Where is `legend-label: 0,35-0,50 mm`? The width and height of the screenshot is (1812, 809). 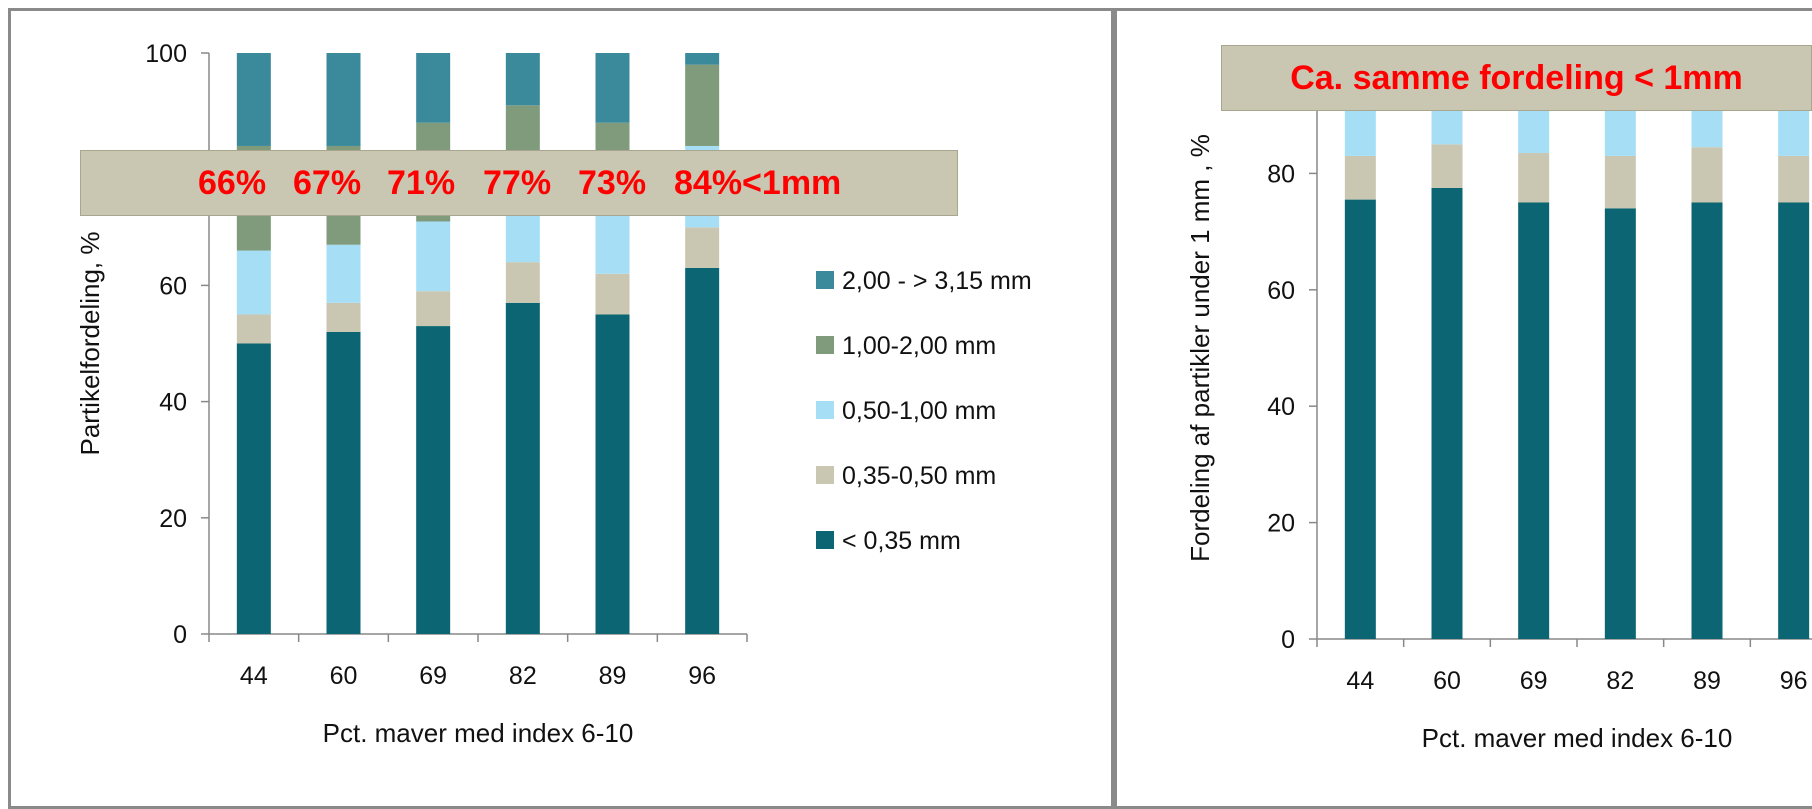 legend-label: 0,35-0,50 mm is located at coordinates (919, 476).